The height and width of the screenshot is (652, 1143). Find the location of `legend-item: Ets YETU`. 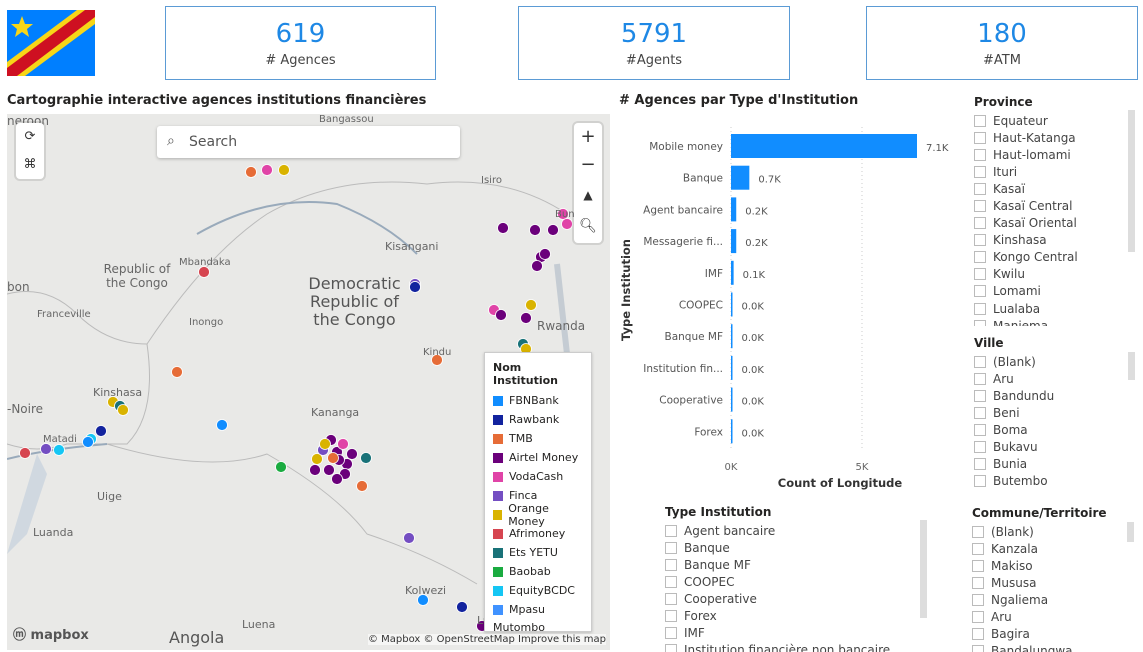

legend-item: Ets YETU is located at coordinates (538, 552).